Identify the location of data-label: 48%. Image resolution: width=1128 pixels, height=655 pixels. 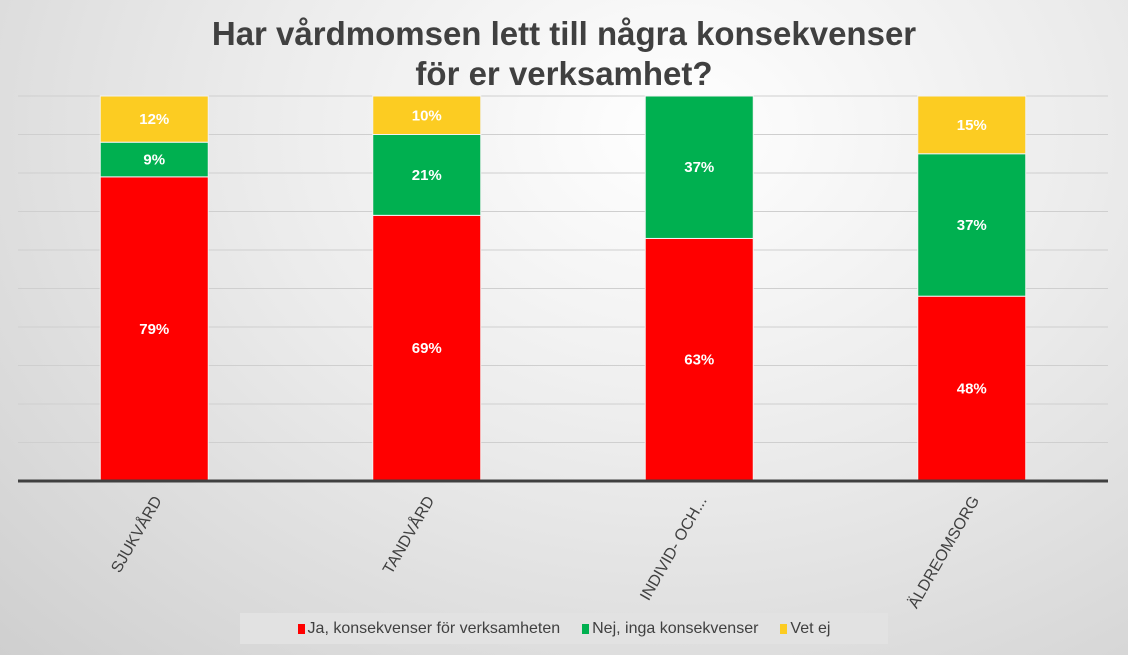
(972, 389).